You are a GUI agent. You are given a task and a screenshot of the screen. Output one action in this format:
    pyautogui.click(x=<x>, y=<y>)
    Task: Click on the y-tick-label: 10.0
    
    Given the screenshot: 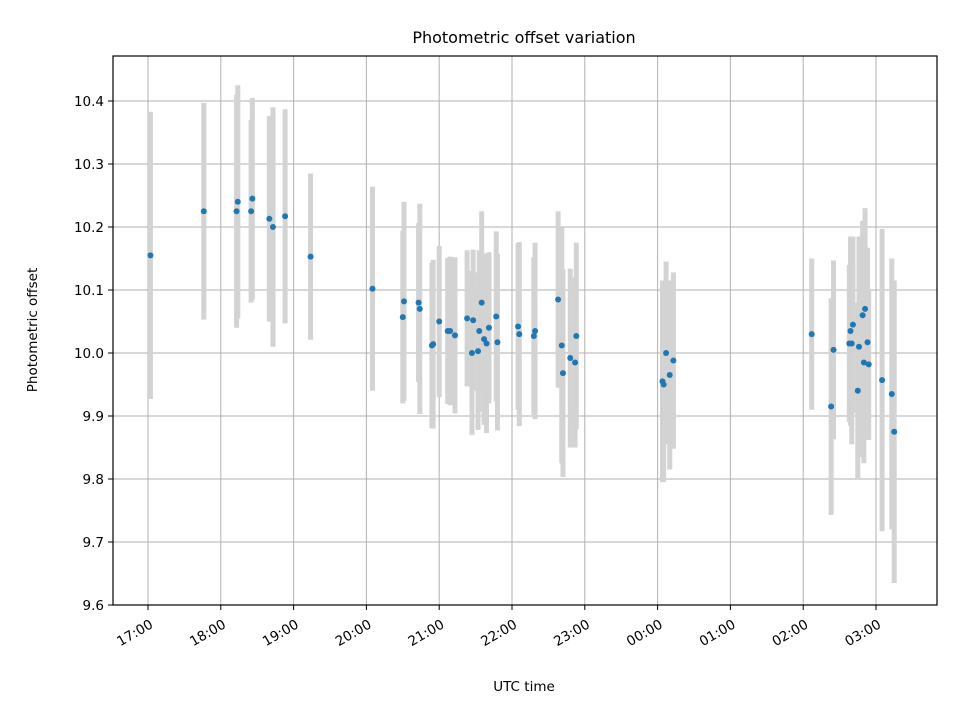 What is the action you would take?
    pyautogui.click(x=89, y=354)
    